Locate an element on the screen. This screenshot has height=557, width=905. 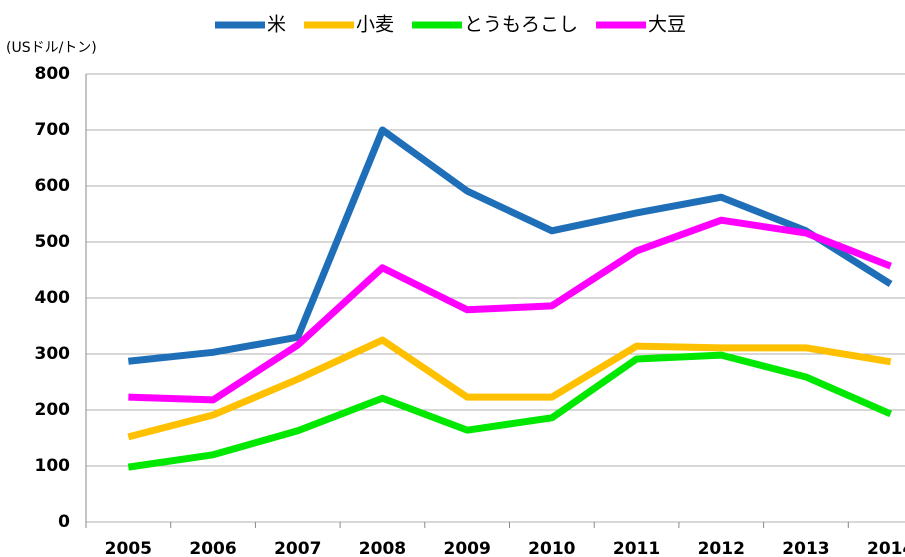
y-tick-label: 800 is located at coordinates (53, 74).